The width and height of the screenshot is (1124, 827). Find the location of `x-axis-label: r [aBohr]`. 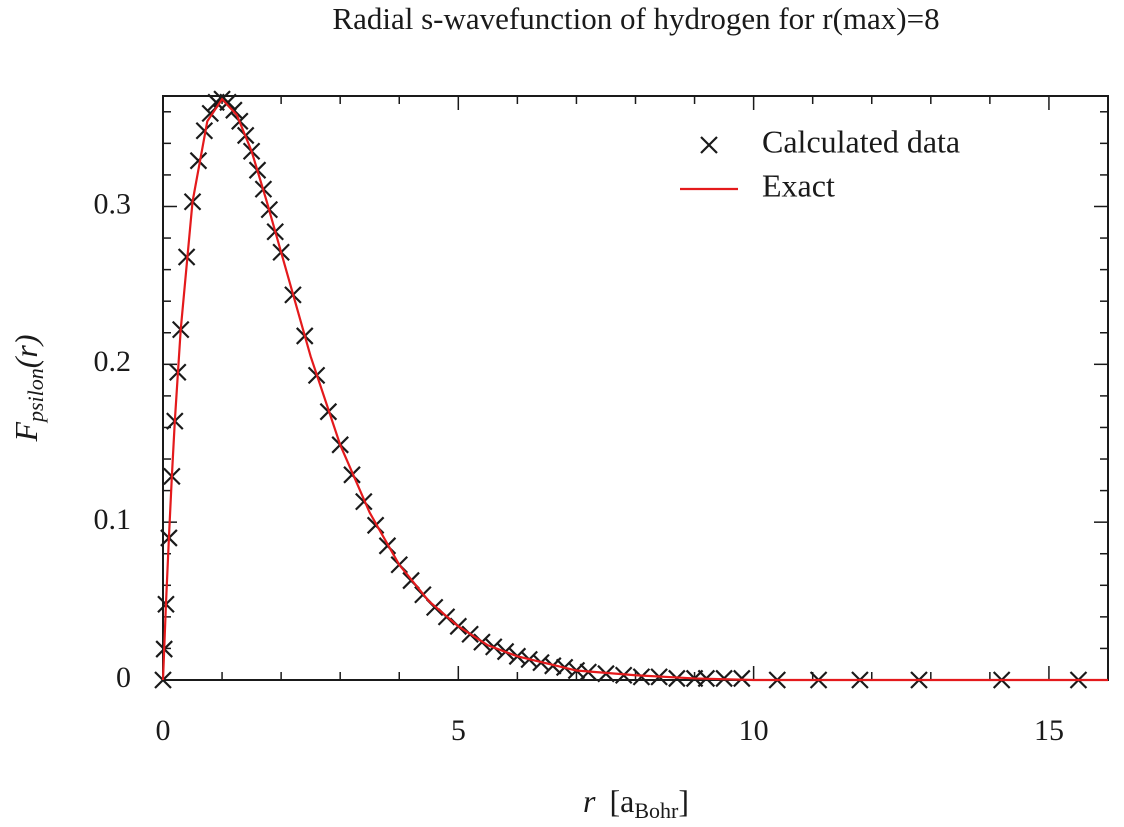

x-axis-label: r [aBohr] is located at coordinates (636, 803).